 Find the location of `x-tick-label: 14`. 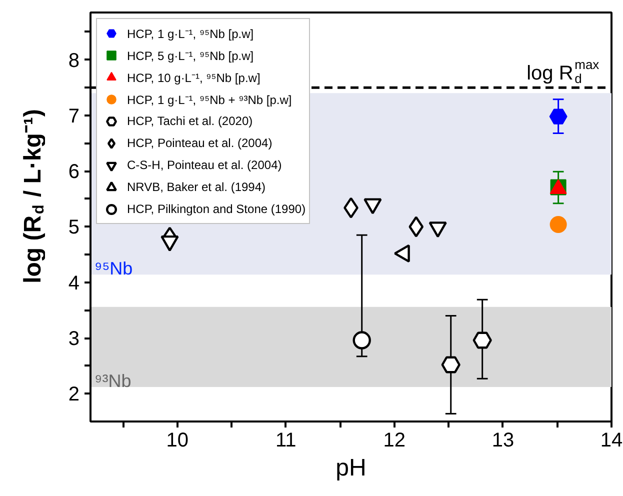

x-tick-label: 14 is located at coordinates (611, 441).